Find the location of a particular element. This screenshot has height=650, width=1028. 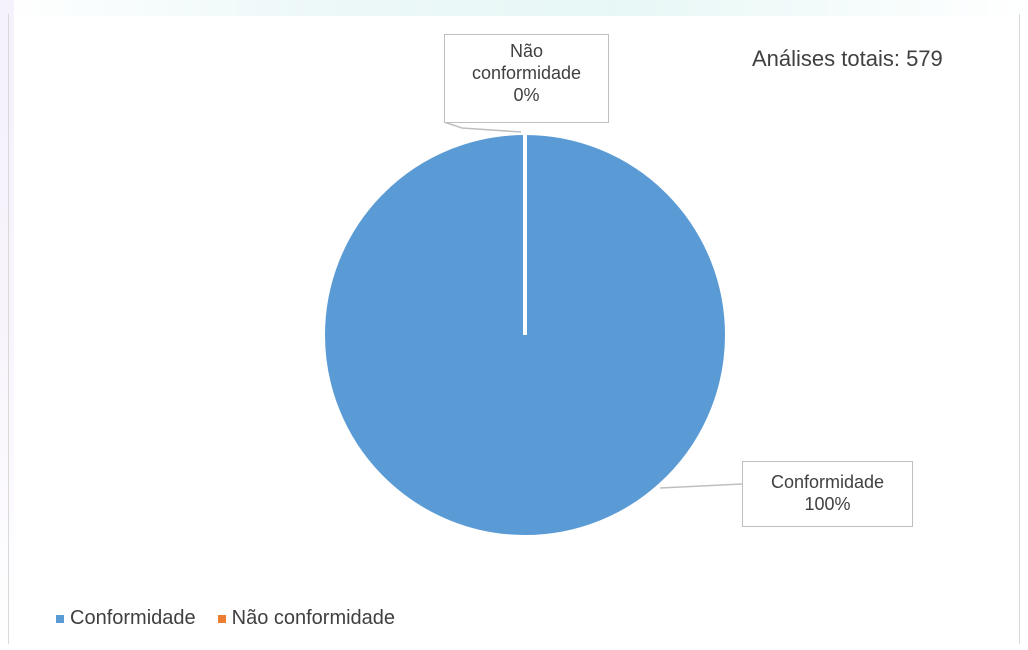

legend-item-nao-conformidade: Não conformidade is located at coordinates (306, 618).